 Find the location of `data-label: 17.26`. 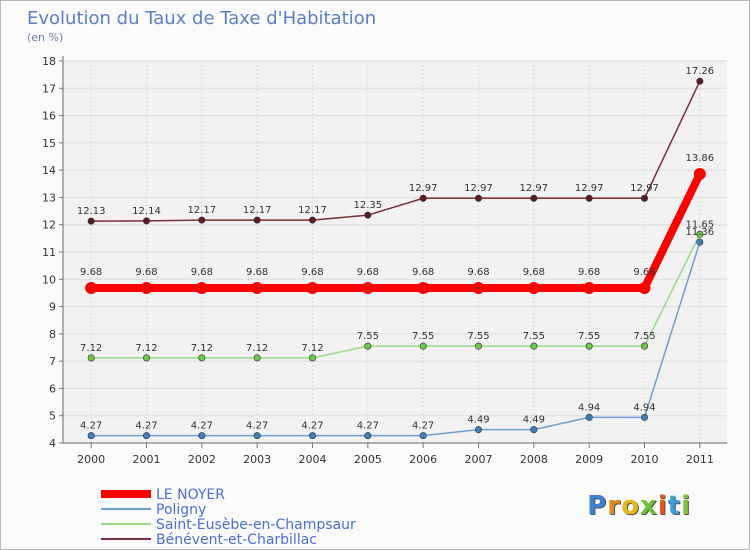

data-label: 17.26 is located at coordinates (700, 71).